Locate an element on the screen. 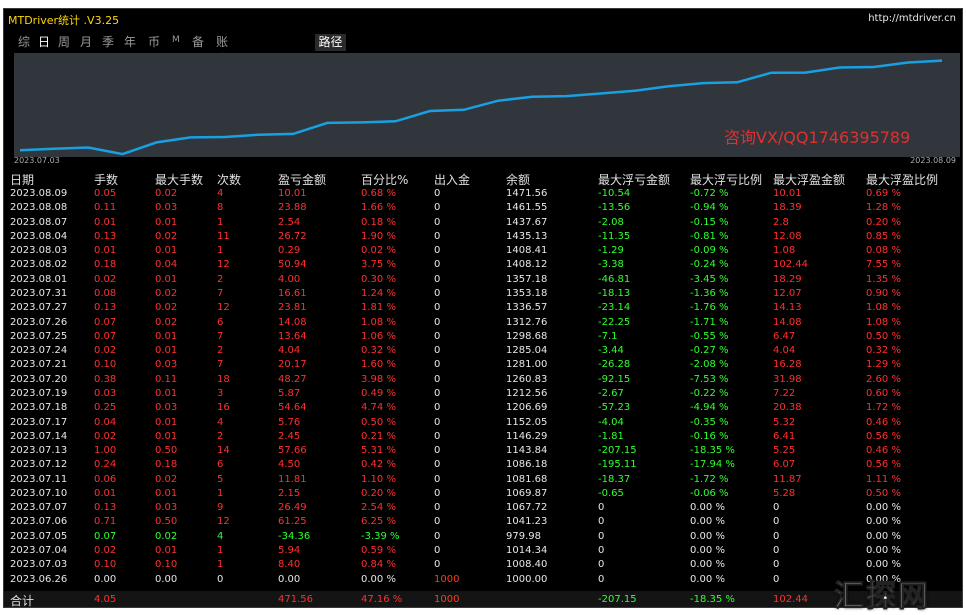 This screenshot has height=615, width=966. row-cell: 0.50 is located at coordinates (166, 522).